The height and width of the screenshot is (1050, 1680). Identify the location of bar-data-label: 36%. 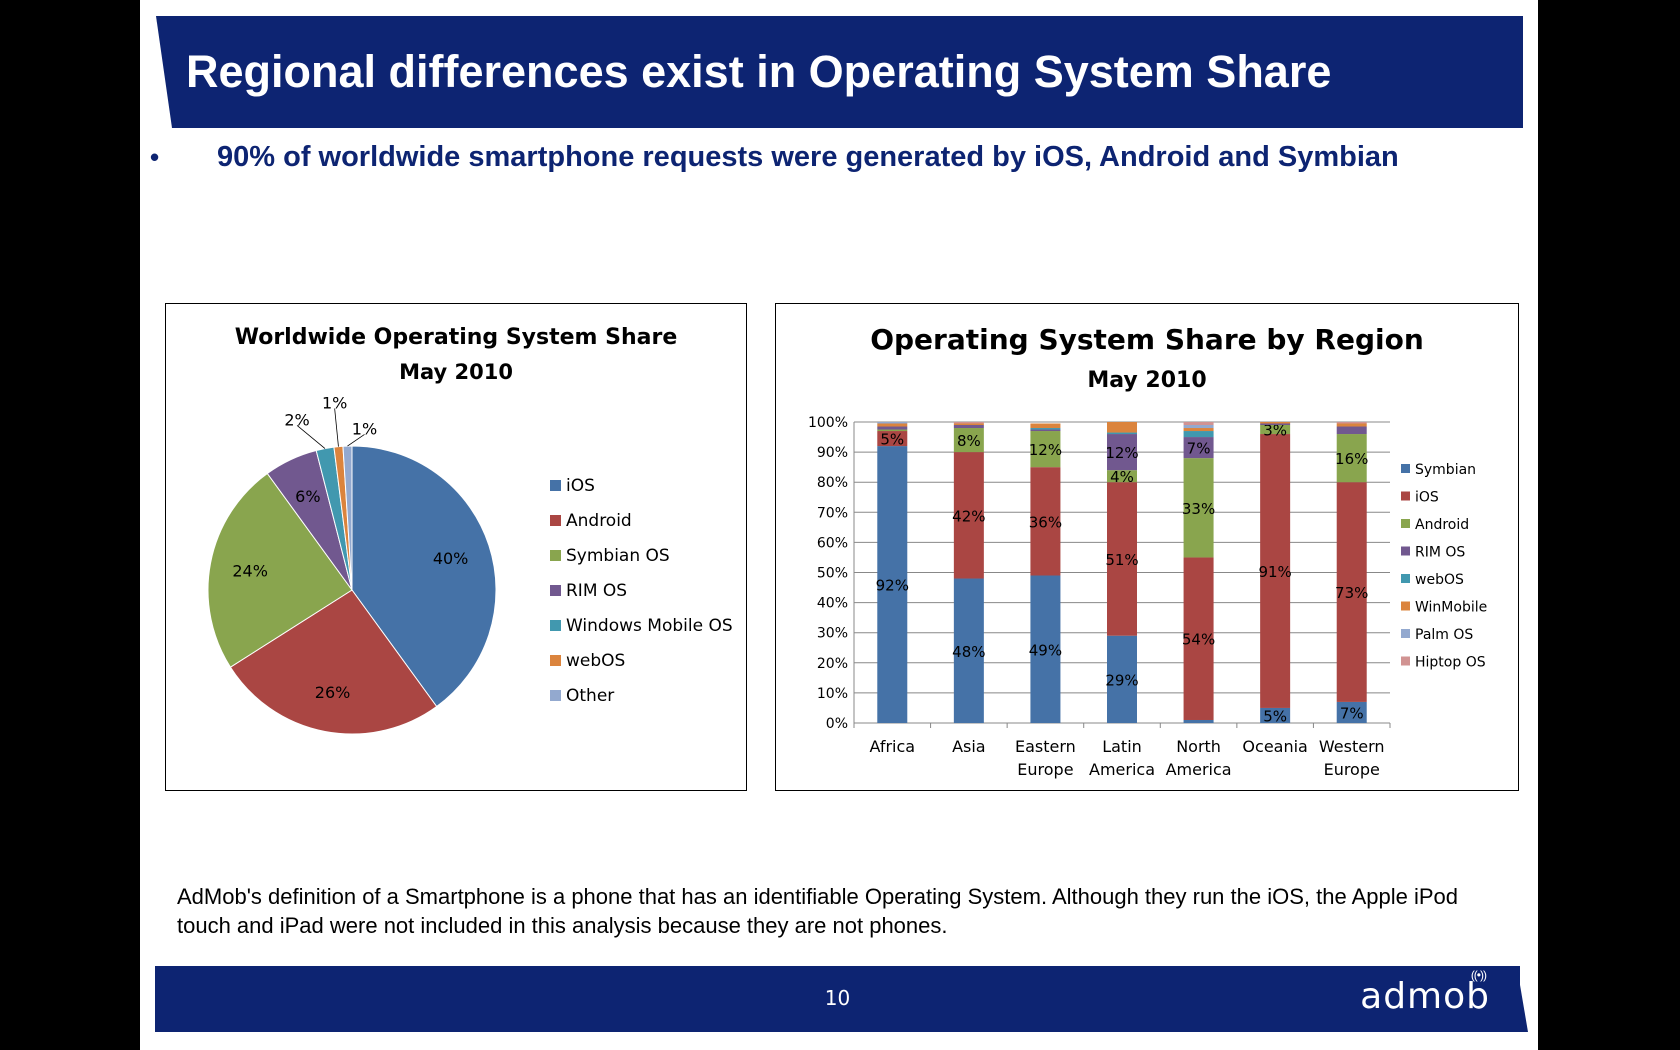
(1045, 522).